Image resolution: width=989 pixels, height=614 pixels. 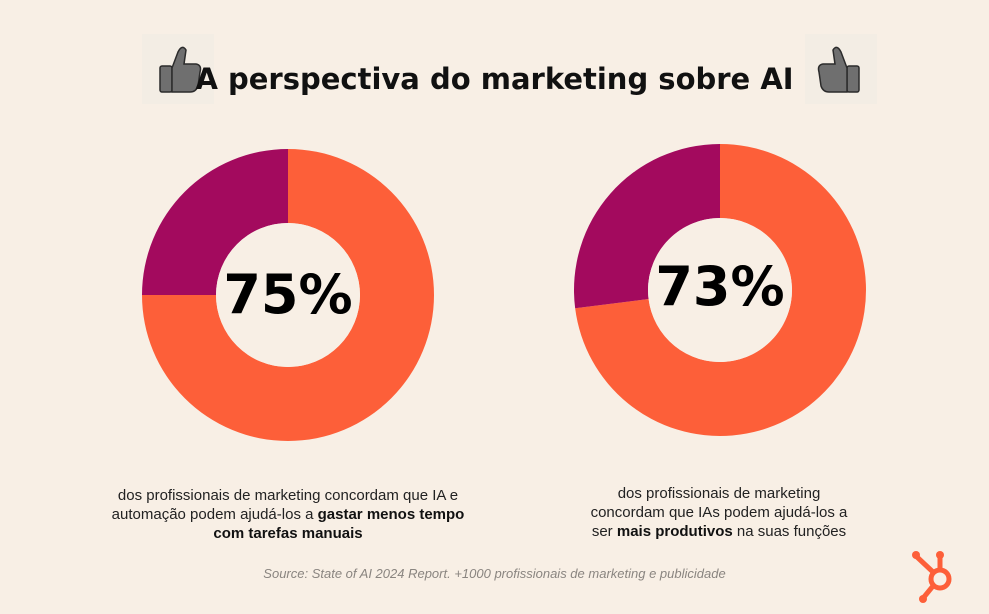 I want to click on donut-1-center-label: 75%, so click(x=288, y=294).